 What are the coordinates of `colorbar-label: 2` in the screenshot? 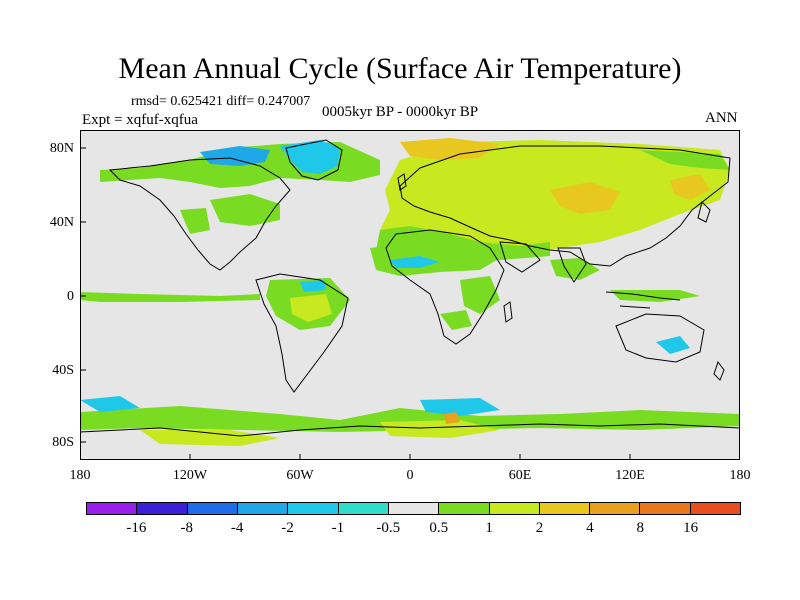 It's located at (539, 528).